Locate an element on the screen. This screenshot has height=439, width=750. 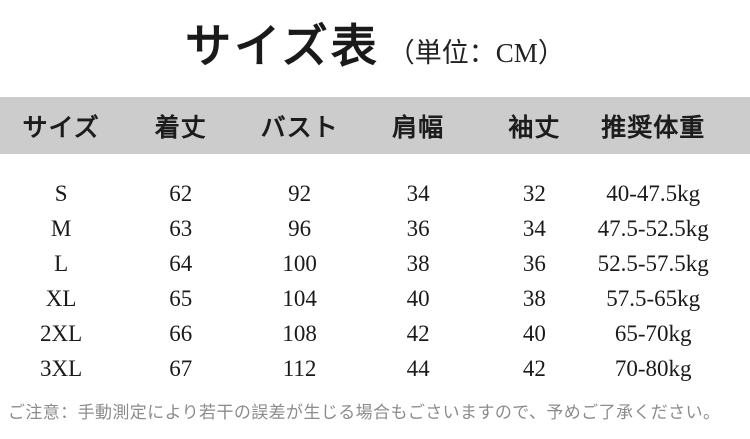
table-row-3xl: 3XL 67 112 44 42 70-80kg is located at coordinates (375, 368).